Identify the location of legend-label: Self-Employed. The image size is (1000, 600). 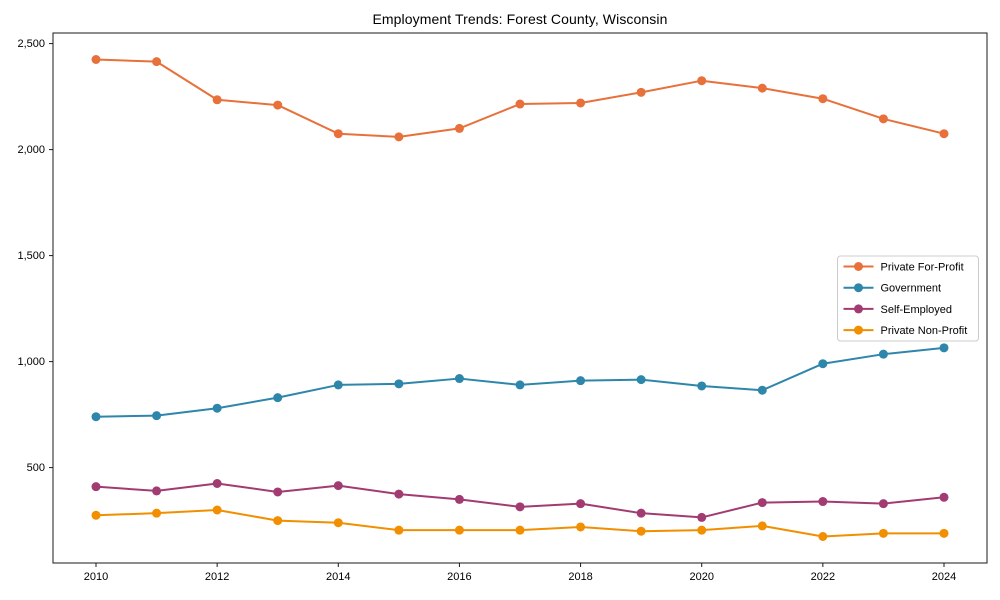
(917, 310).